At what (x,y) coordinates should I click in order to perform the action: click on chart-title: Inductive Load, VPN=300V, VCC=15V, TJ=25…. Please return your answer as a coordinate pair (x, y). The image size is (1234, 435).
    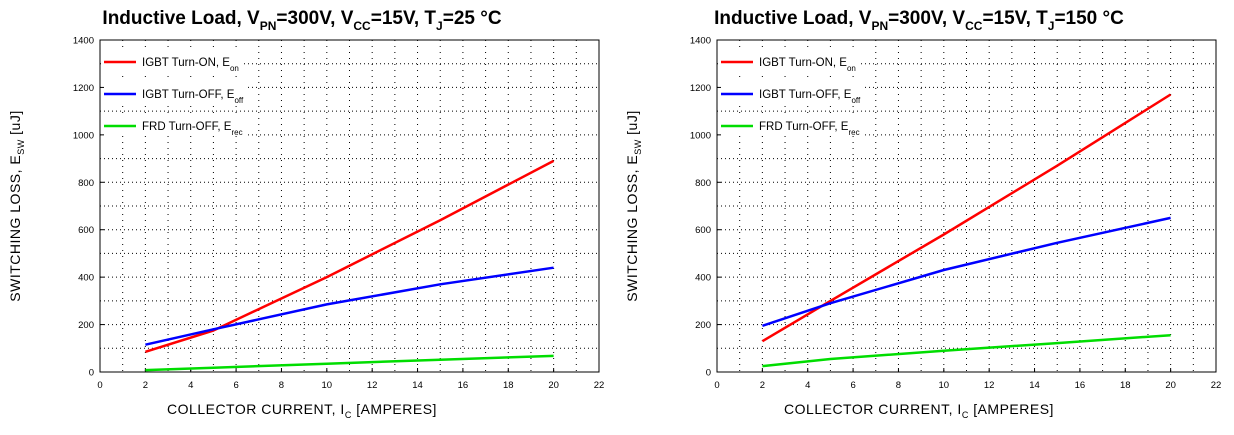
    Looking at the image, I should click on (301, 20).